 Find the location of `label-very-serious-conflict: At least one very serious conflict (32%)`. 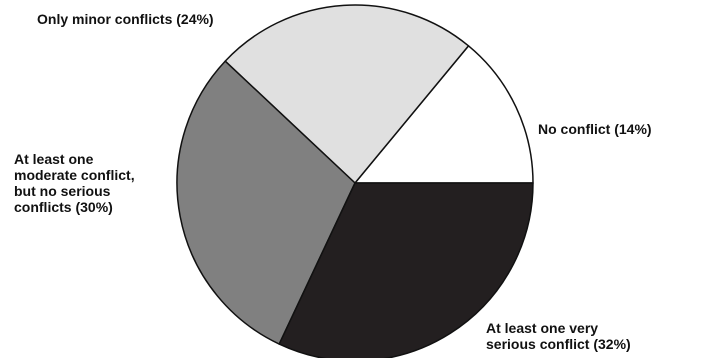

label-very-serious-conflict: At least one very serious conflict (32%) is located at coordinates (558, 336).